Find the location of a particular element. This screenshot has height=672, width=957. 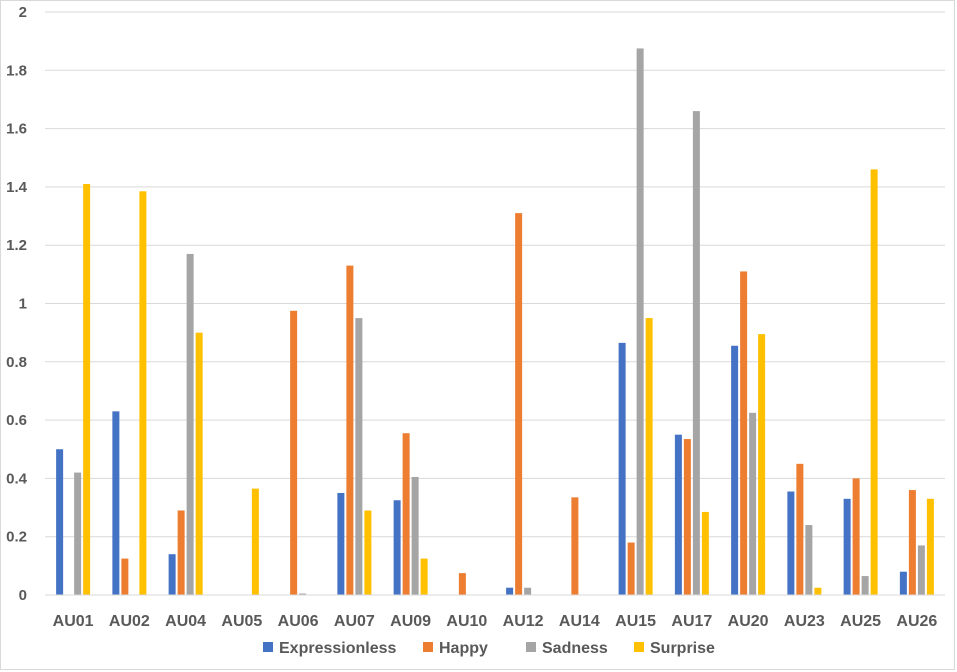

legend-label: Happy is located at coordinates (463, 648).